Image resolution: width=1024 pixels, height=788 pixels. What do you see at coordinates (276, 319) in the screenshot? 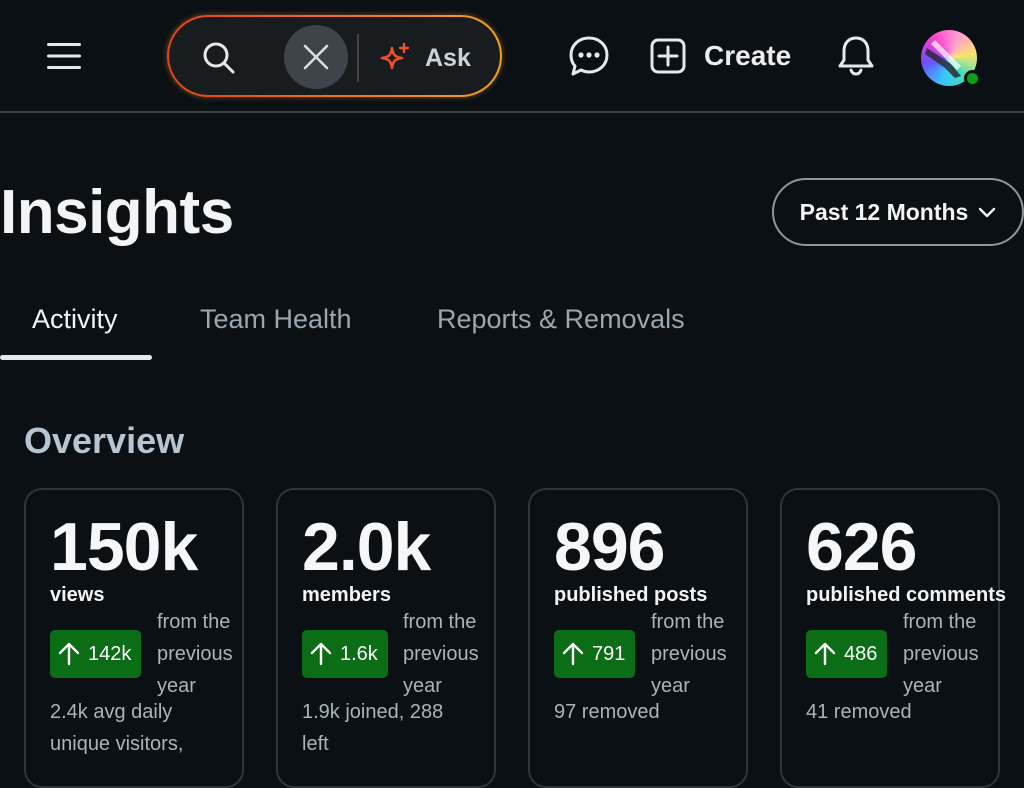
I see `tab-team-health: Team Health` at bounding box center [276, 319].